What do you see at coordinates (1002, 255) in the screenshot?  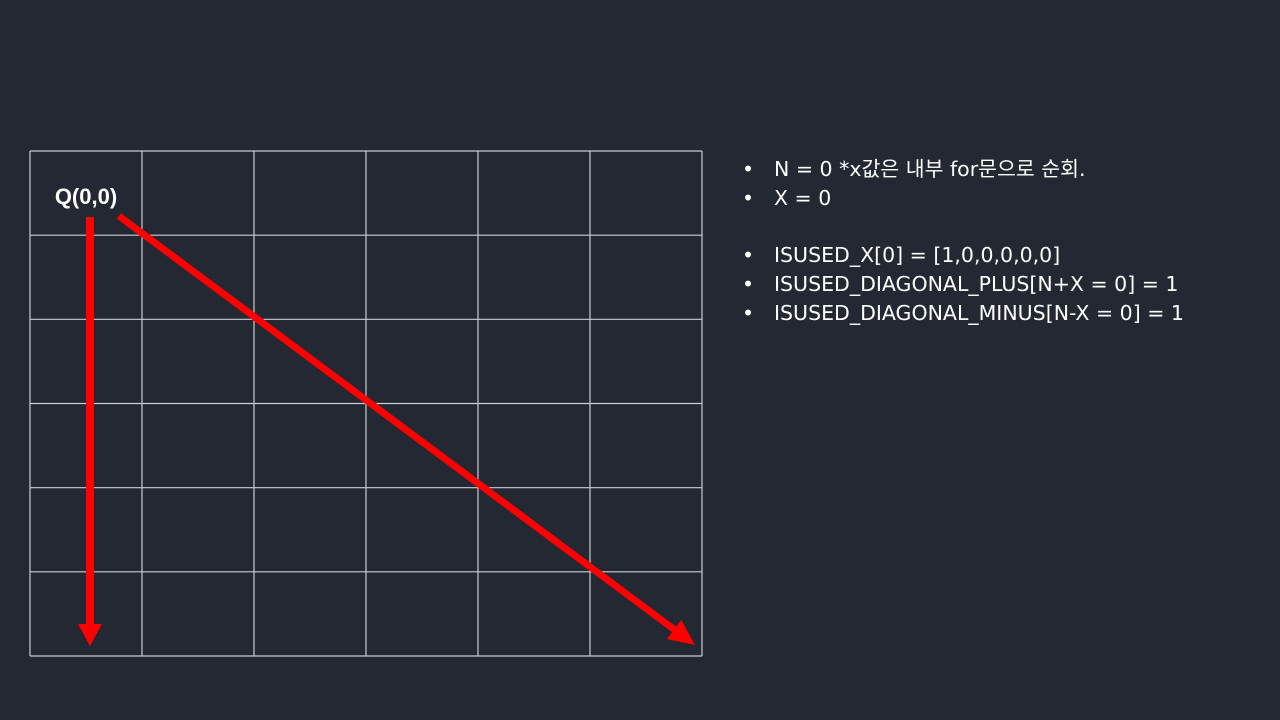 I see `note-isused-x: ISUSED_X[0] = [1,0,0,0,0,0]` at bounding box center [1002, 255].